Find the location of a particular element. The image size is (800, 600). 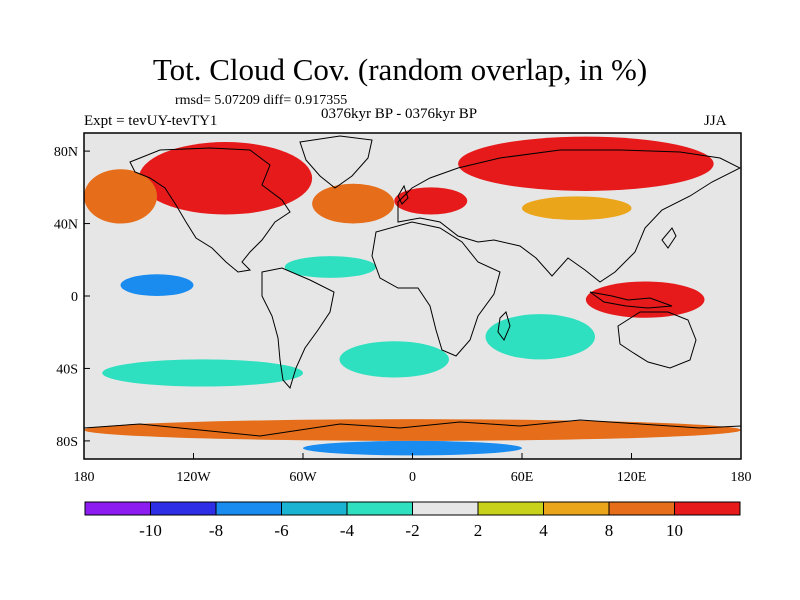

y-tick-label: 40N is located at coordinates (66, 225).